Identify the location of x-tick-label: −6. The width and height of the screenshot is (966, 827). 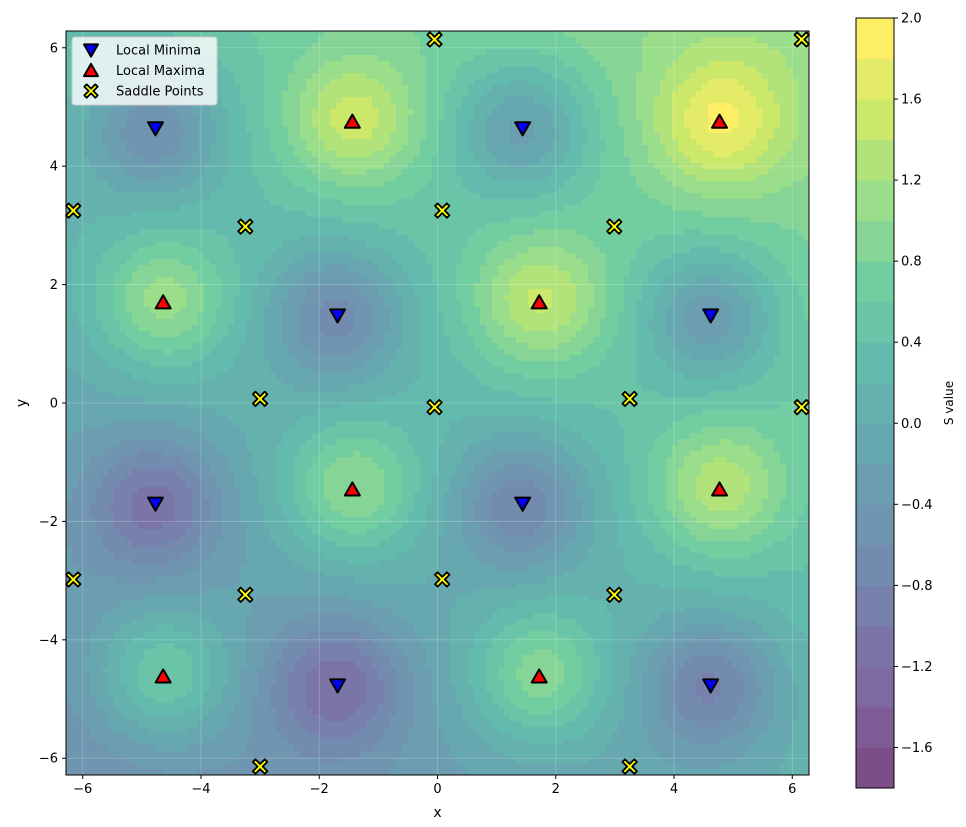
(82, 789).